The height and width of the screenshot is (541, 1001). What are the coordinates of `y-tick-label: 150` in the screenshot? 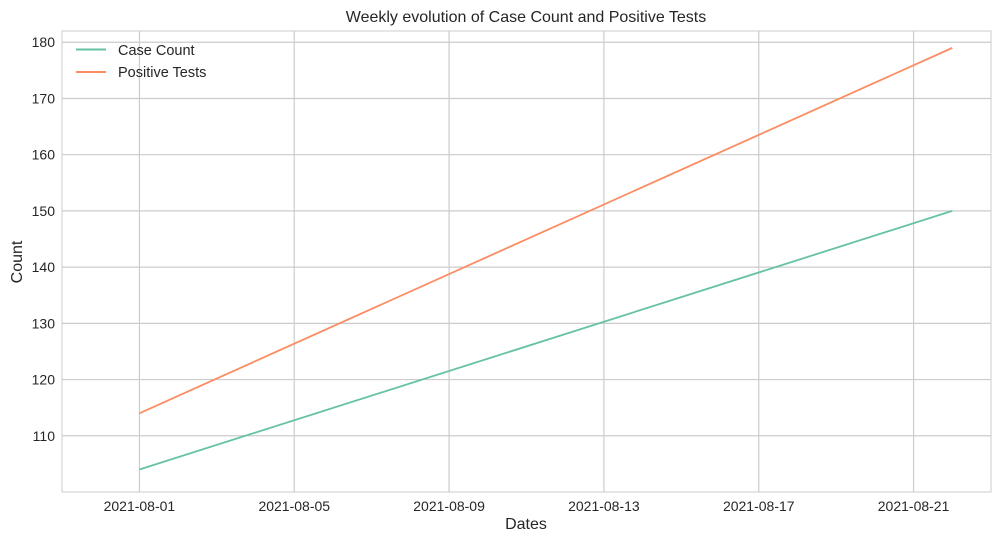 It's located at (44, 211).